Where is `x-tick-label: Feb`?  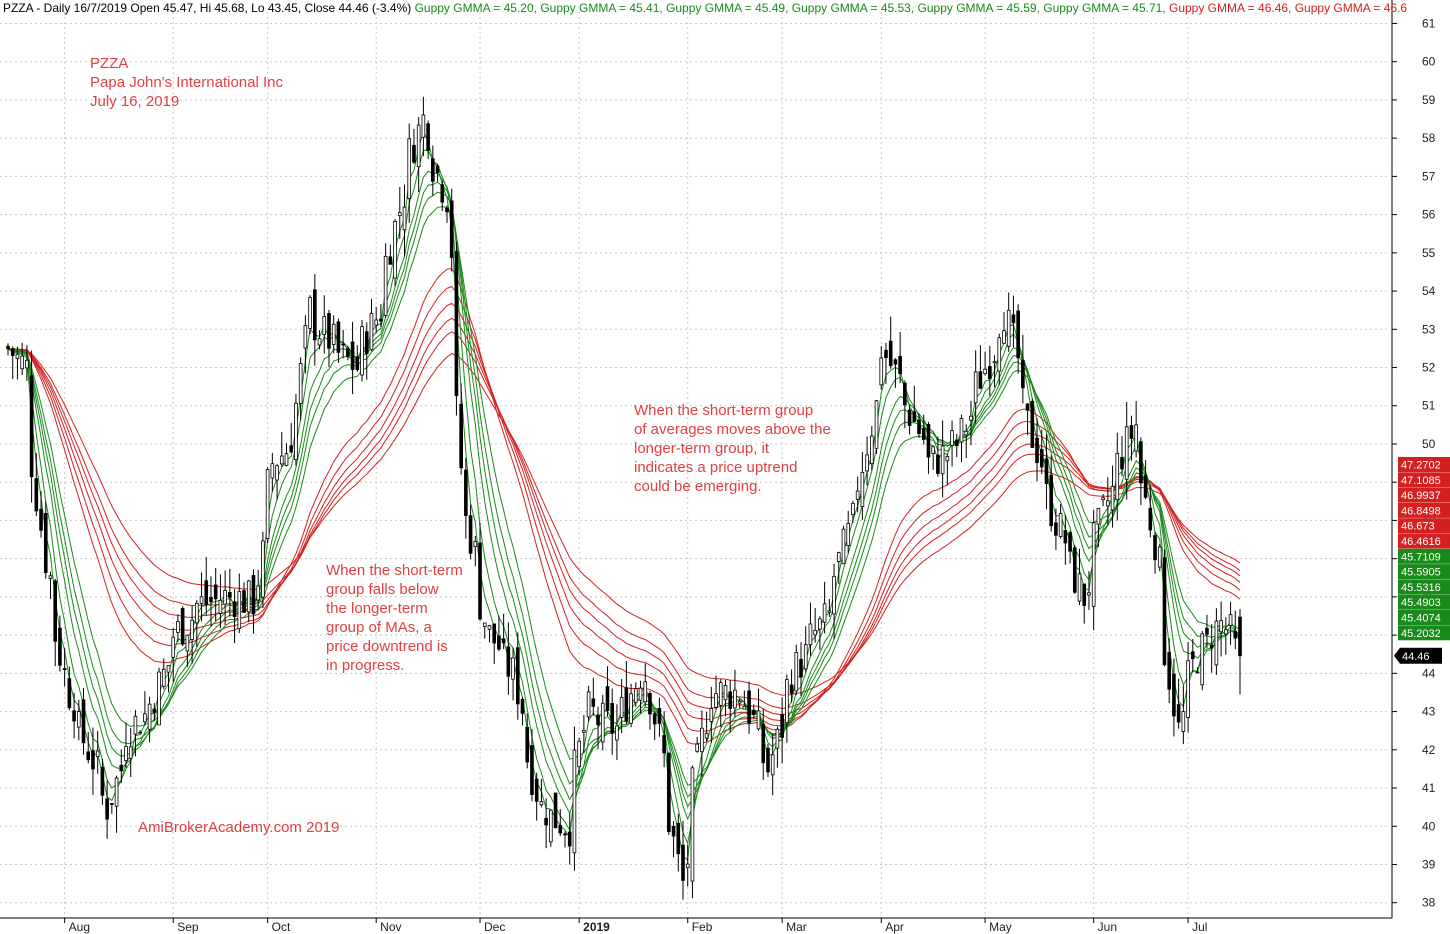 x-tick-label: Feb is located at coordinates (702, 927).